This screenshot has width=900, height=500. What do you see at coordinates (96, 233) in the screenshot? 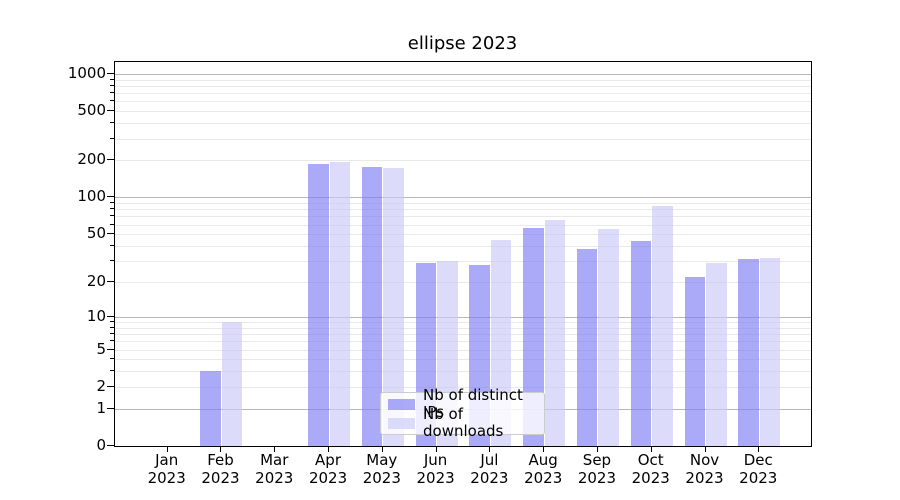
I see `y-tick-label: 50` at bounding box center [96, 233].